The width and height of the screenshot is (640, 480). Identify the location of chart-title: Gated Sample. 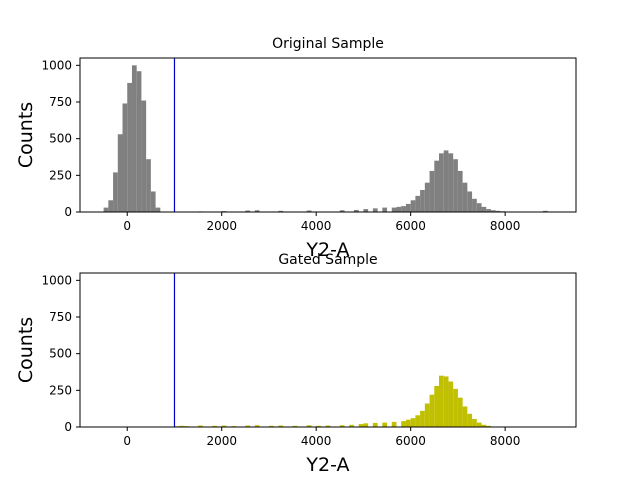
(327, 260).